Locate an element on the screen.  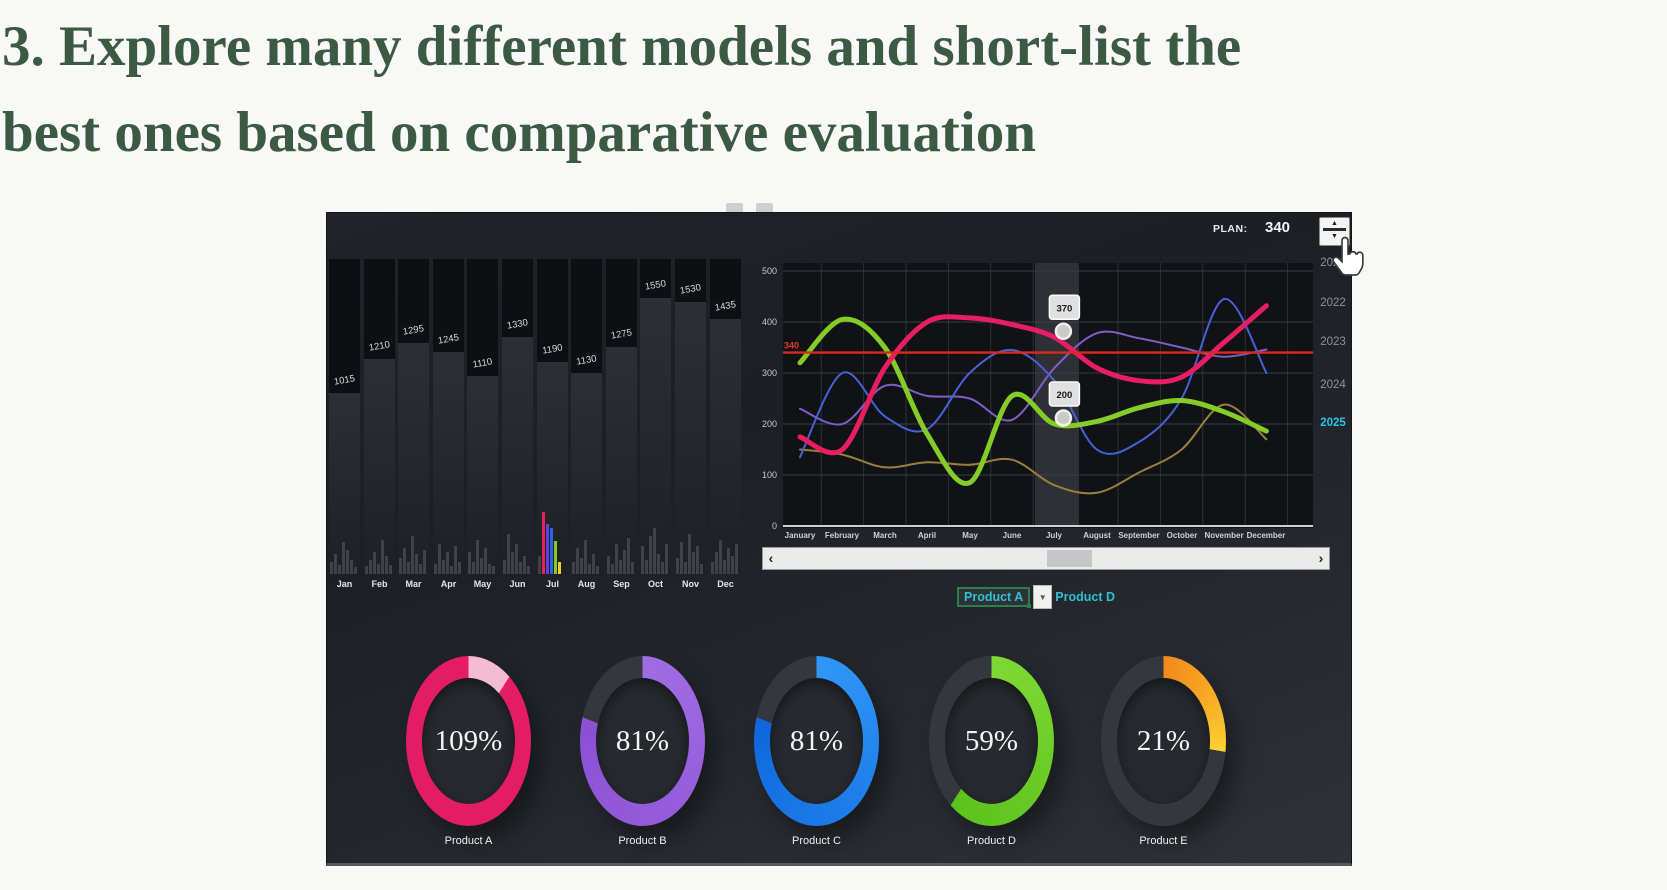
series-pink is located at coordinates (1033, 379).